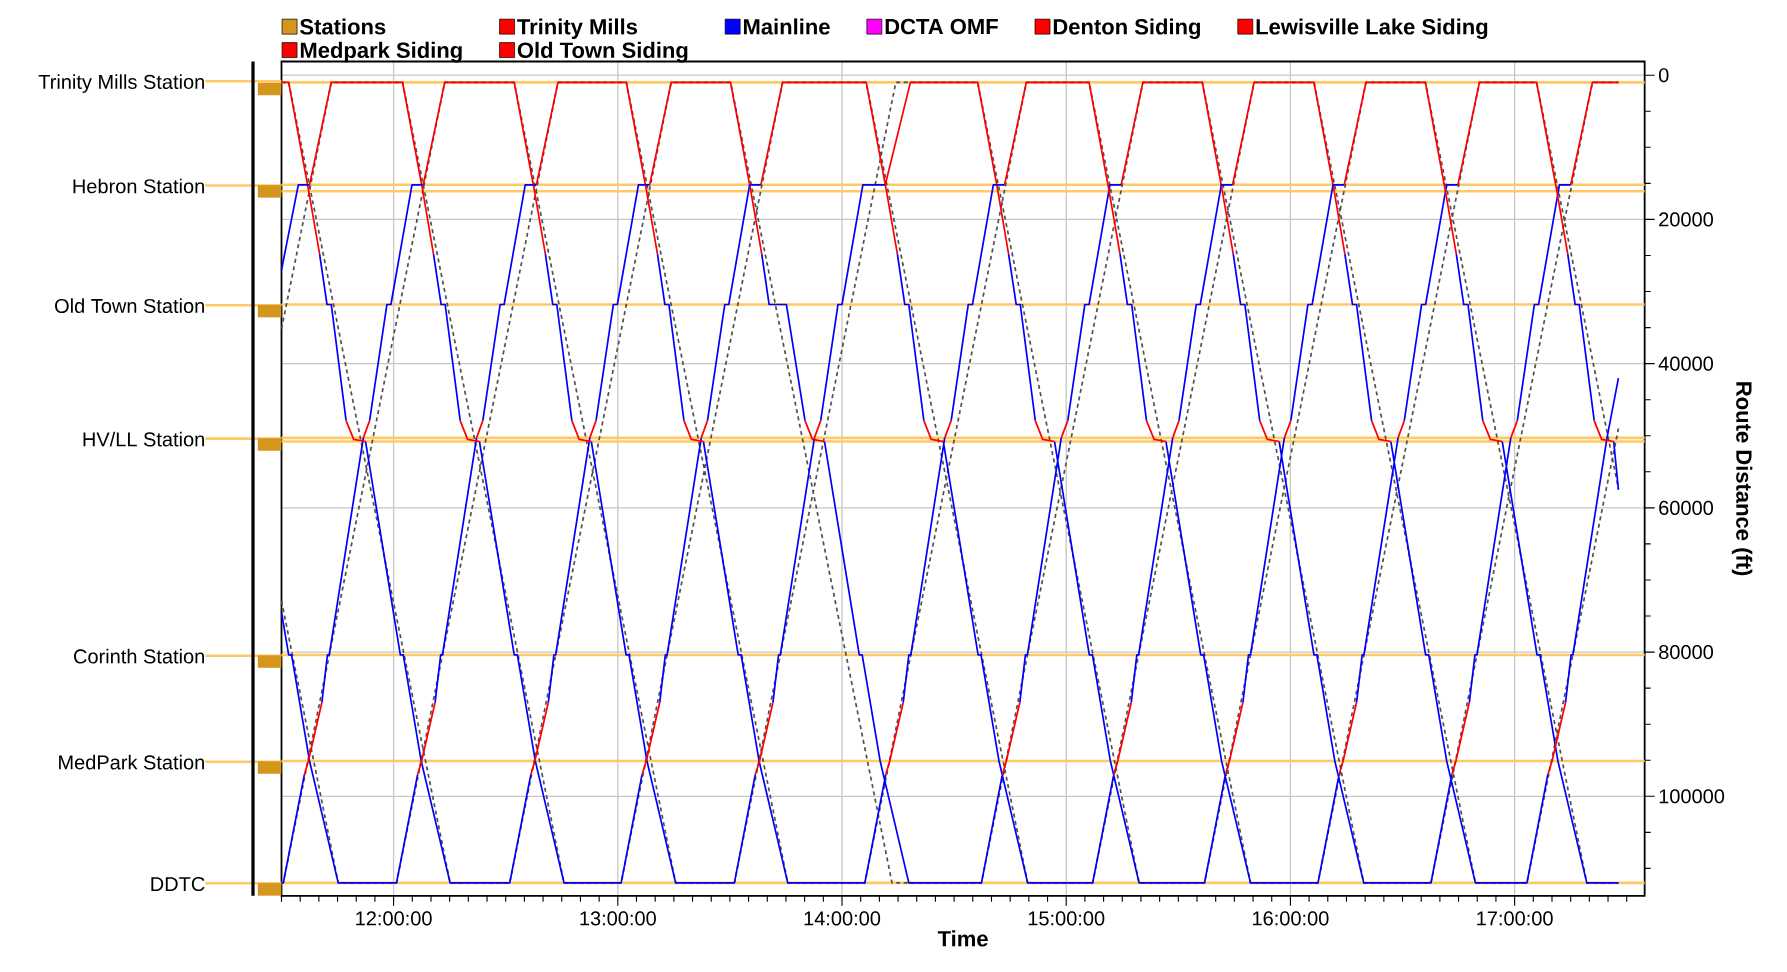 The height and width of the screenshot is (972, 1787). Describe the element at coordinates (178, 884) in the screenshot. I see `ref-line-label: DDTC` at that location.